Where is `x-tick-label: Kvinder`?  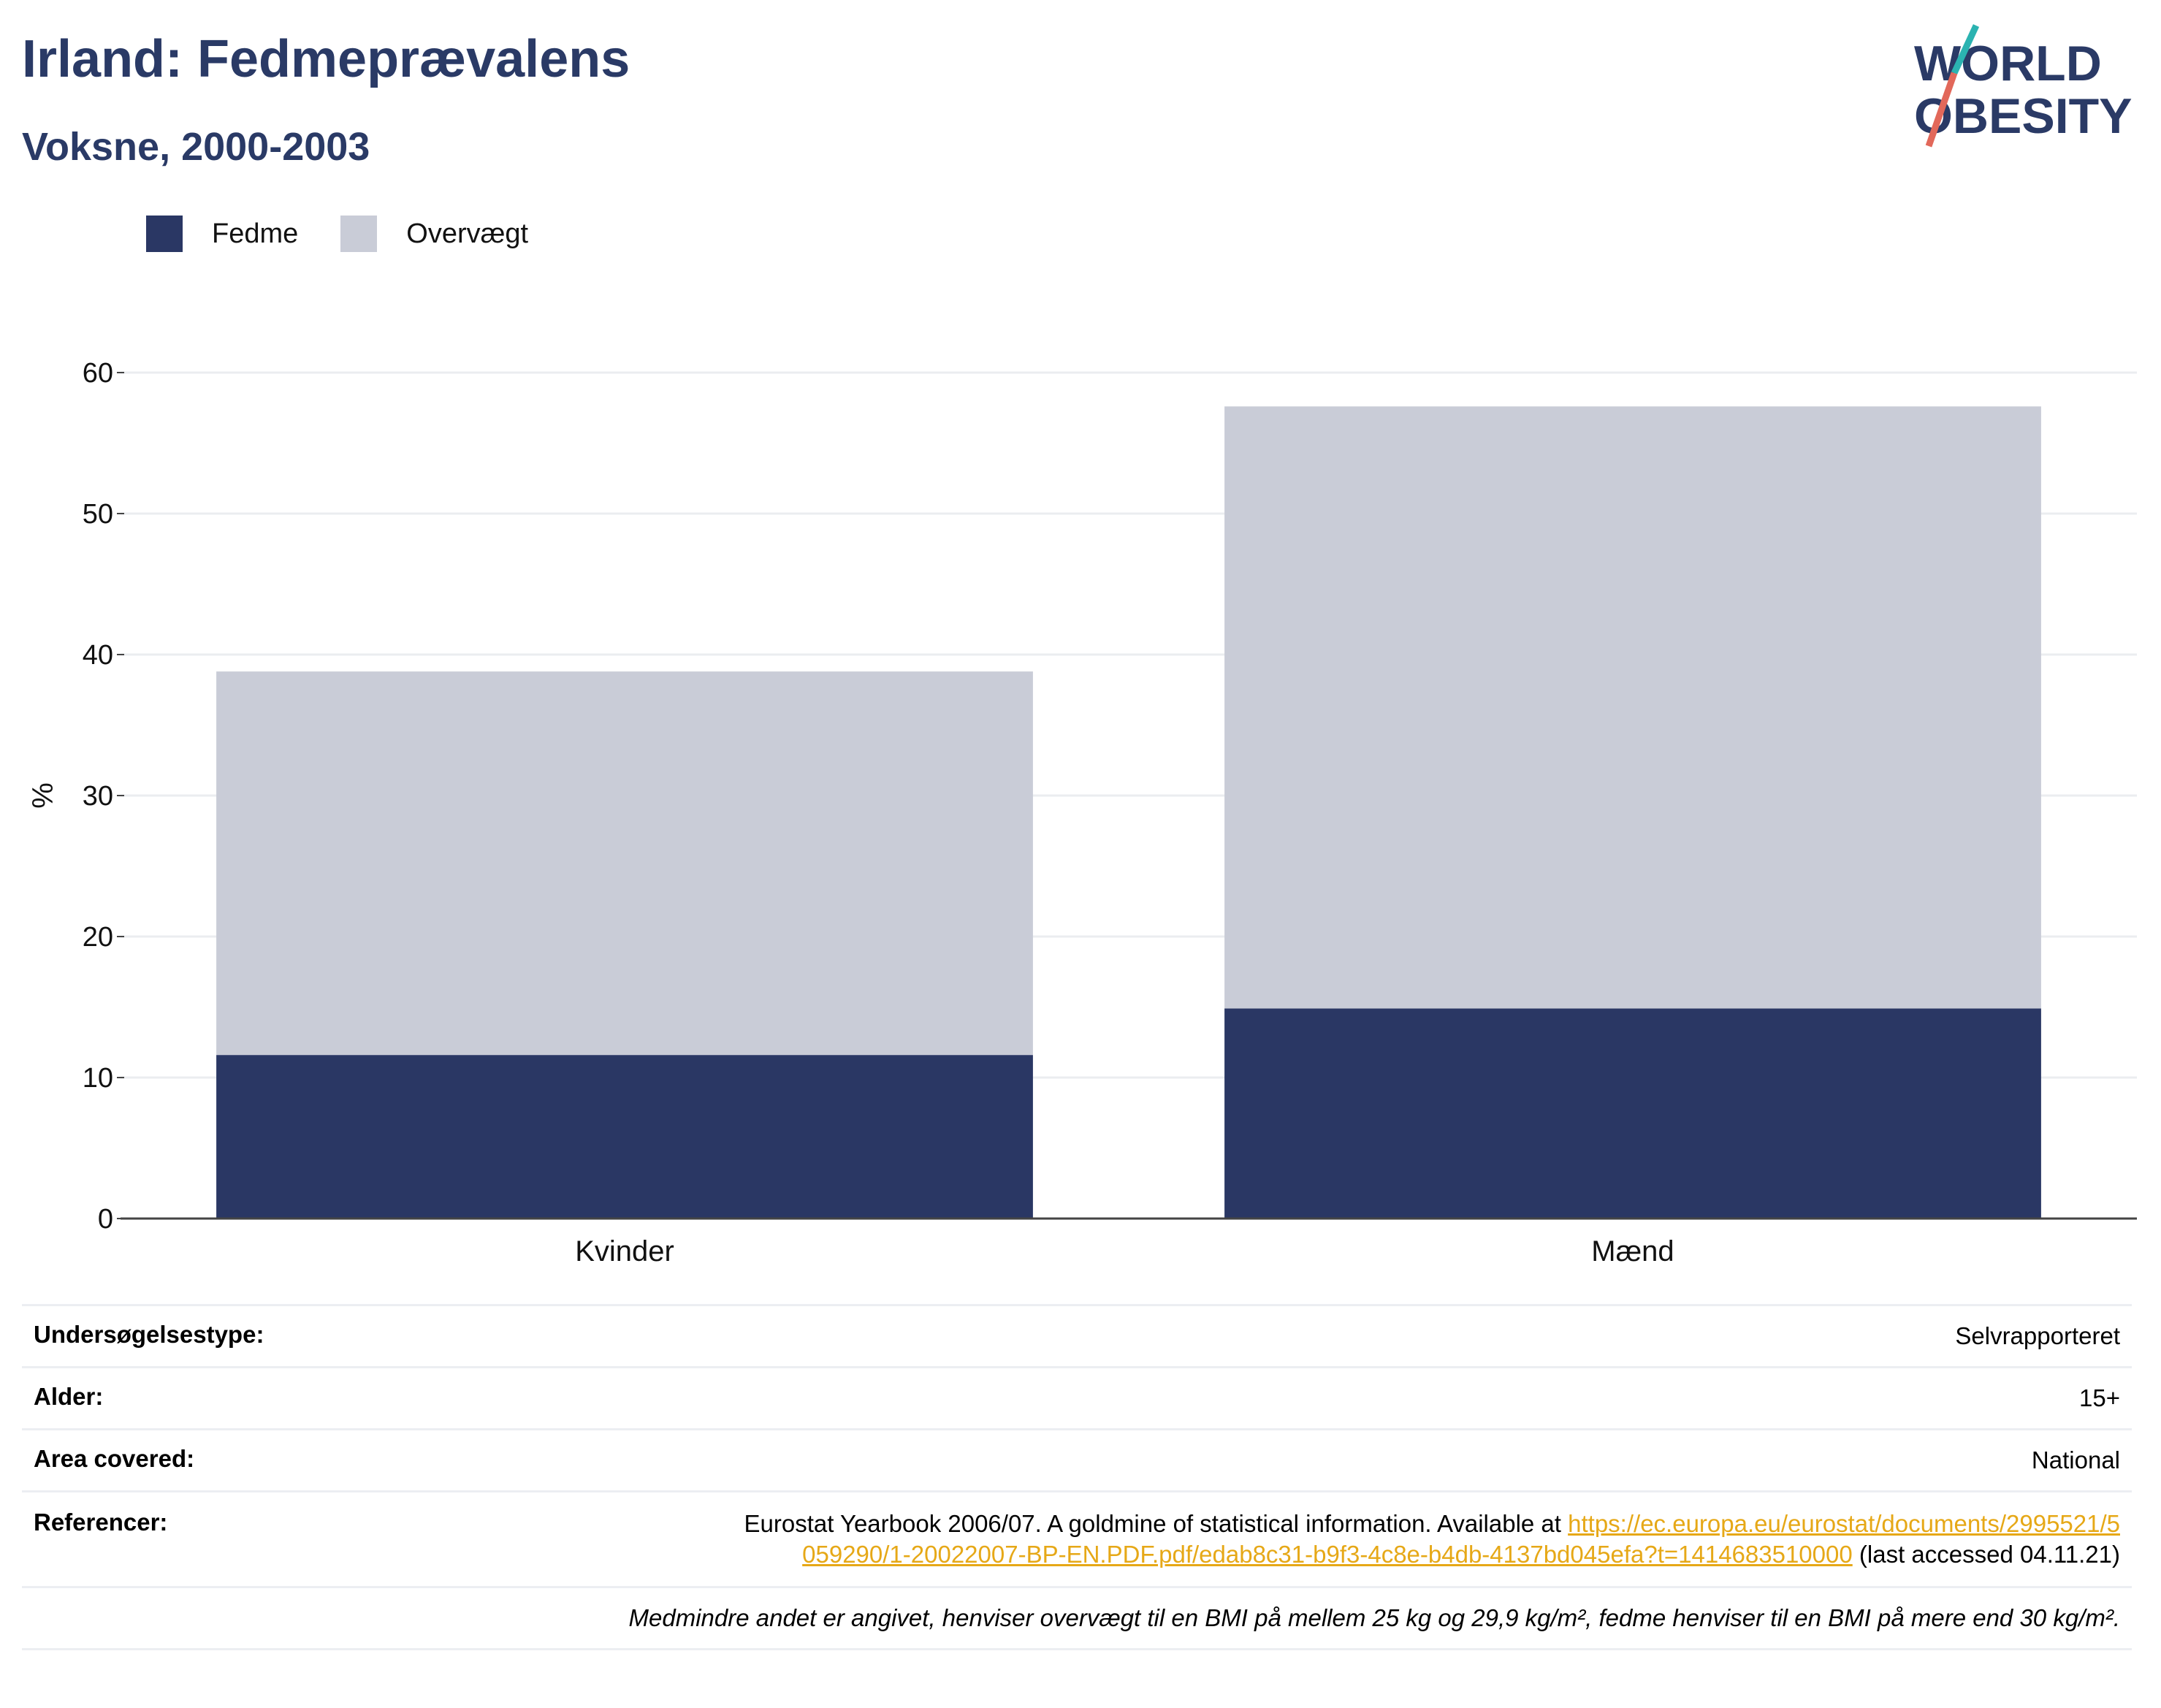 x-tick-label: Kvinder is located at coordinates (624, 1251).